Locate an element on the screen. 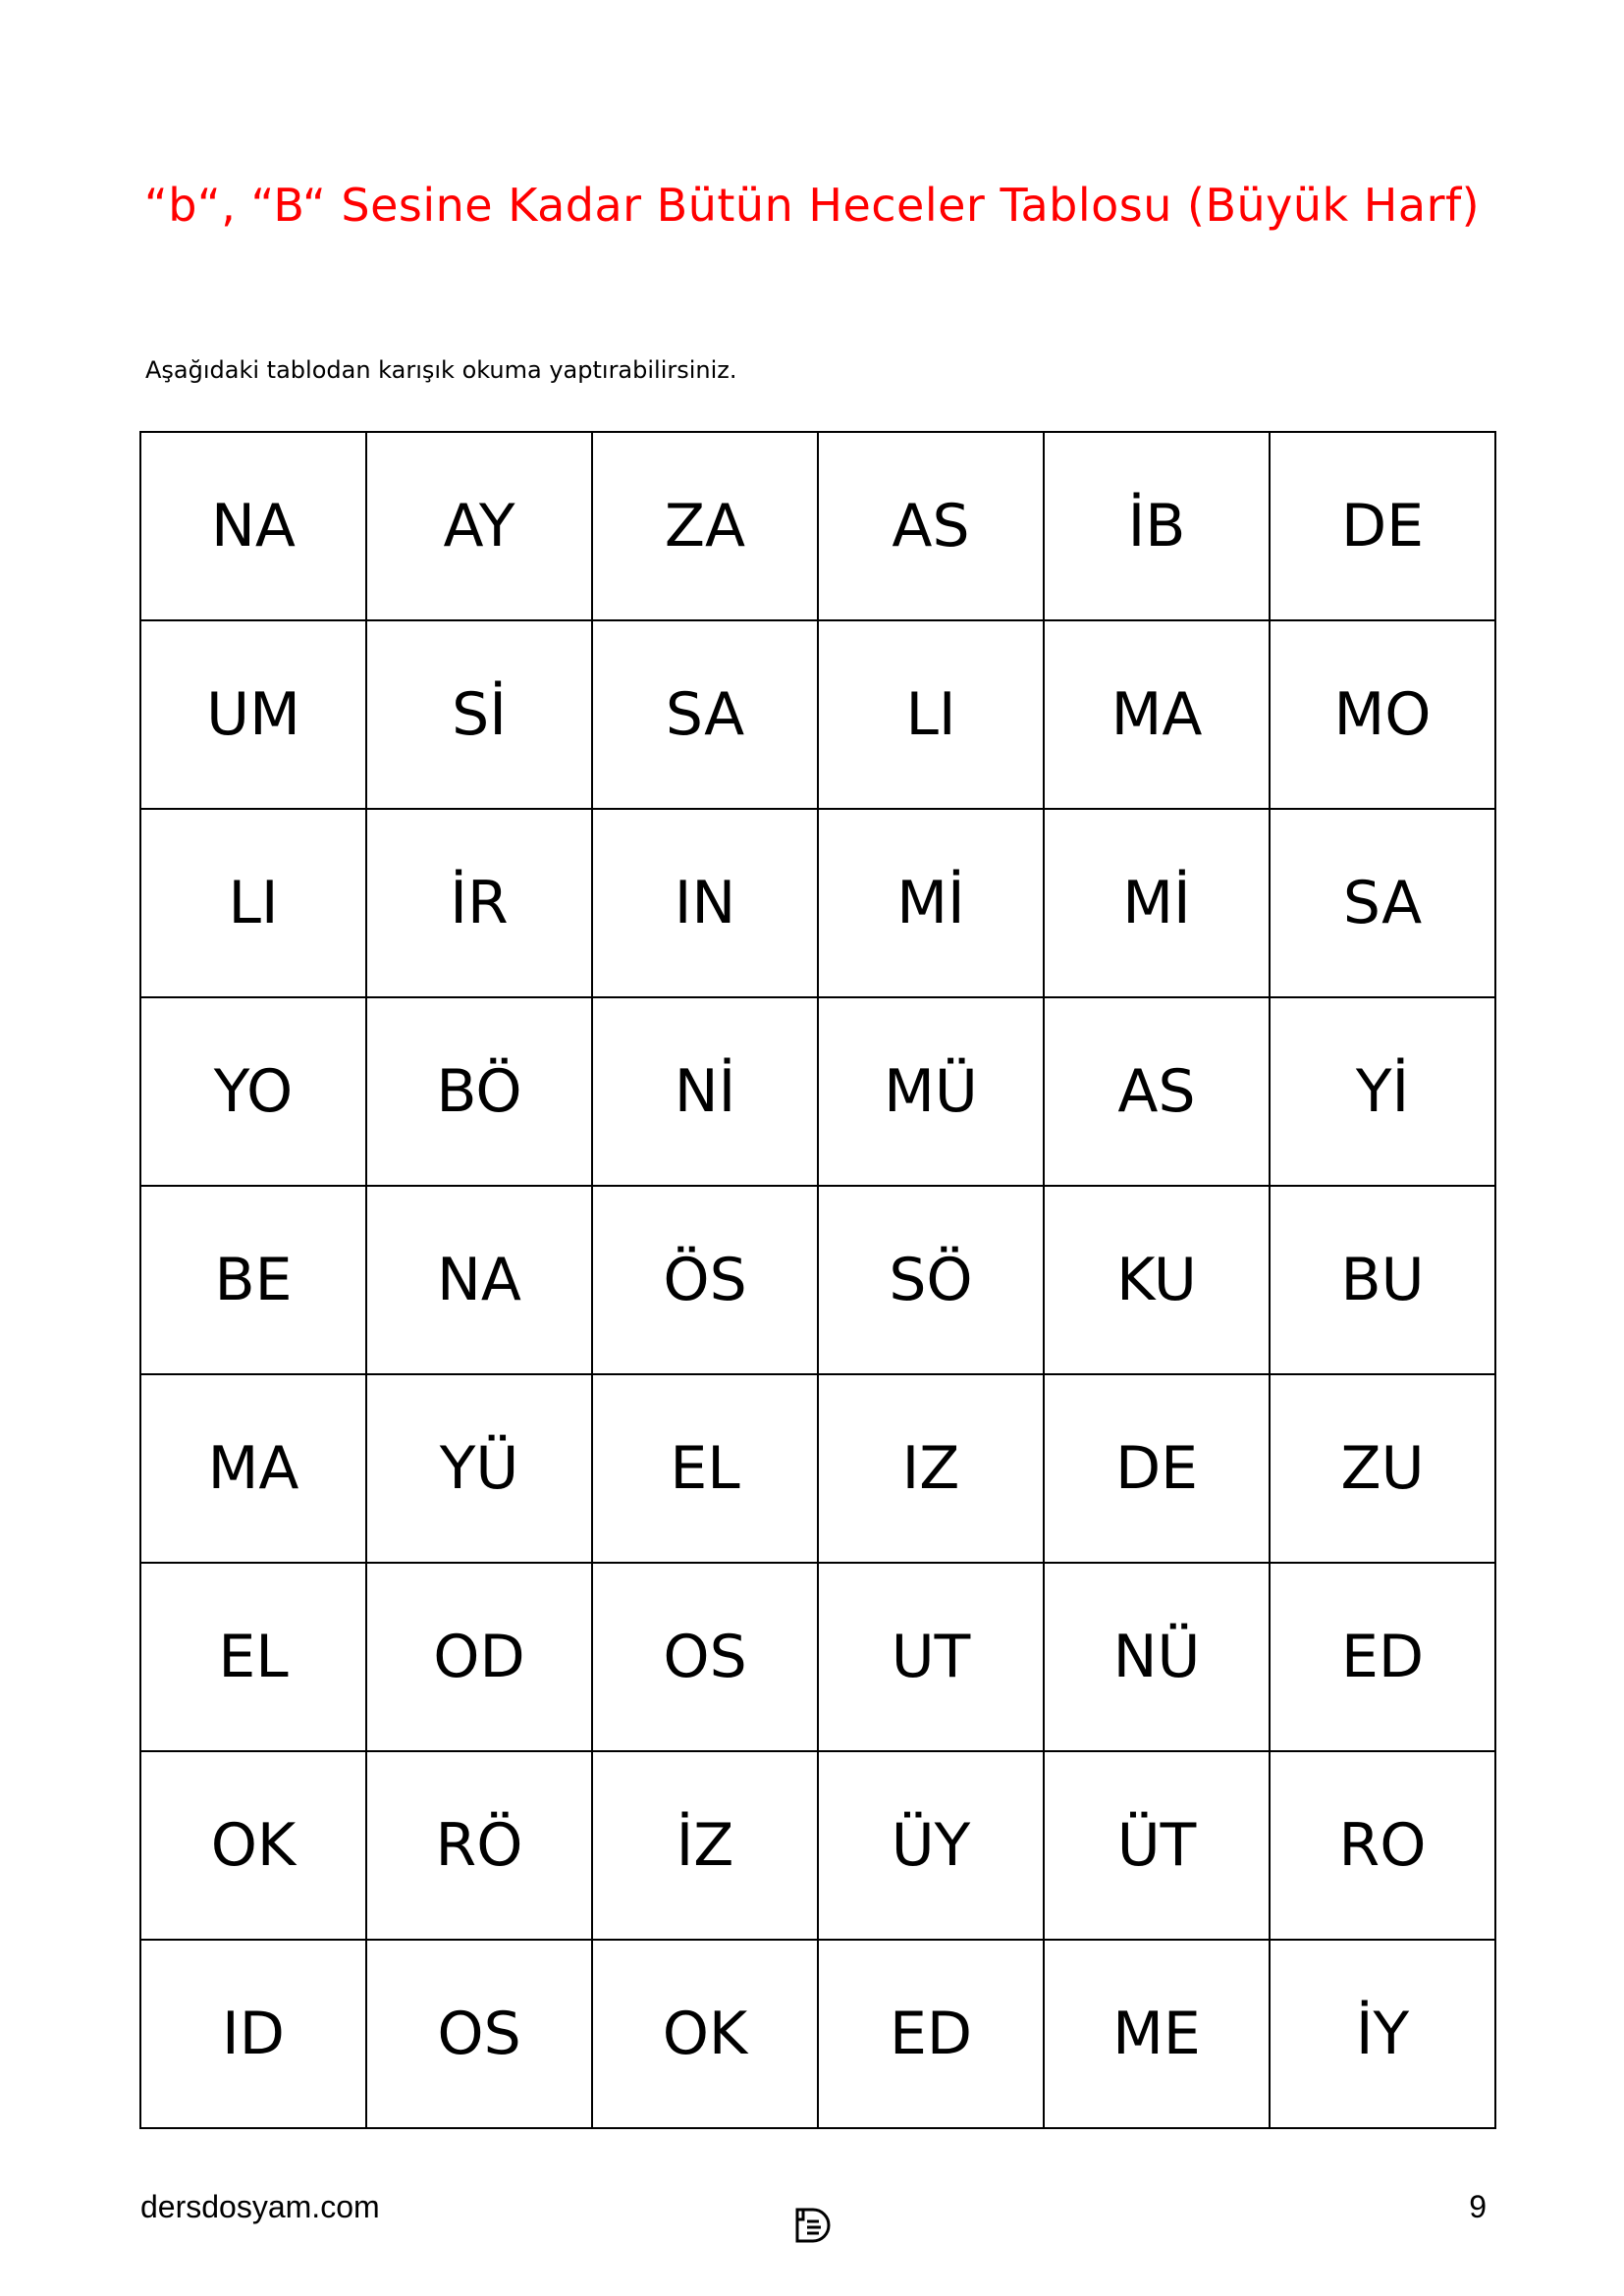  table-row: EL OD OS UT NÜ ED is located at coordinates (817, 1657).